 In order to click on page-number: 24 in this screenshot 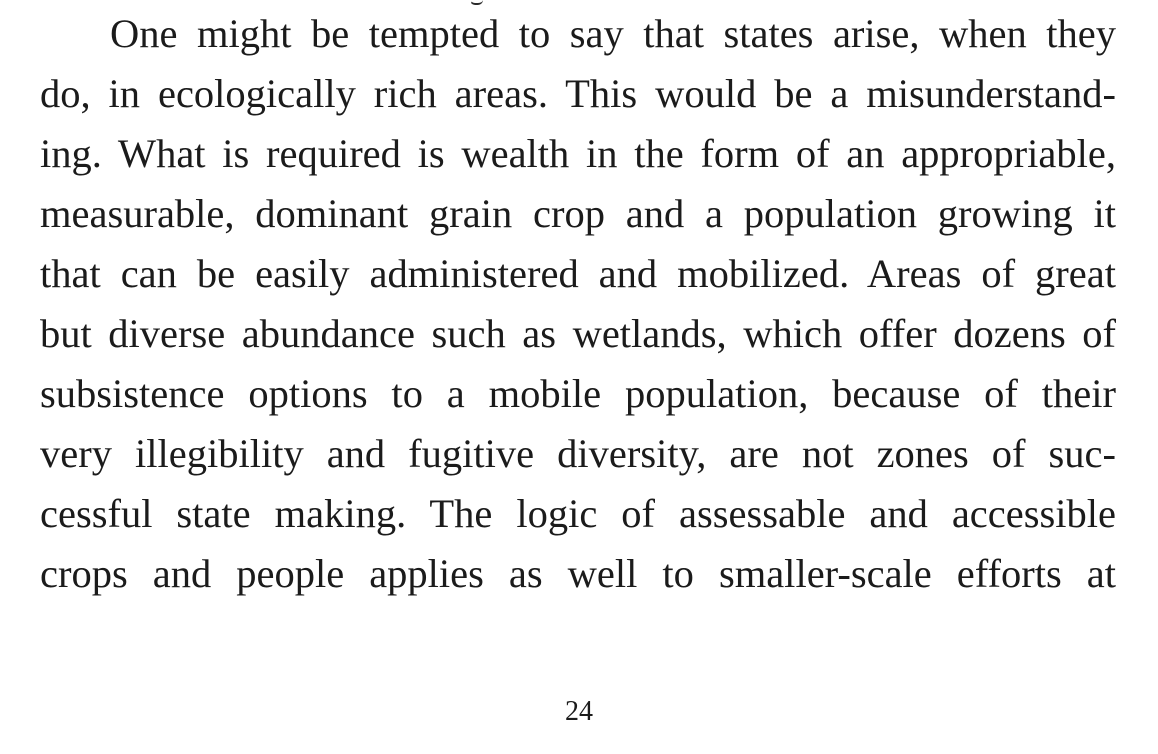, I will do `click(579, 711)`.